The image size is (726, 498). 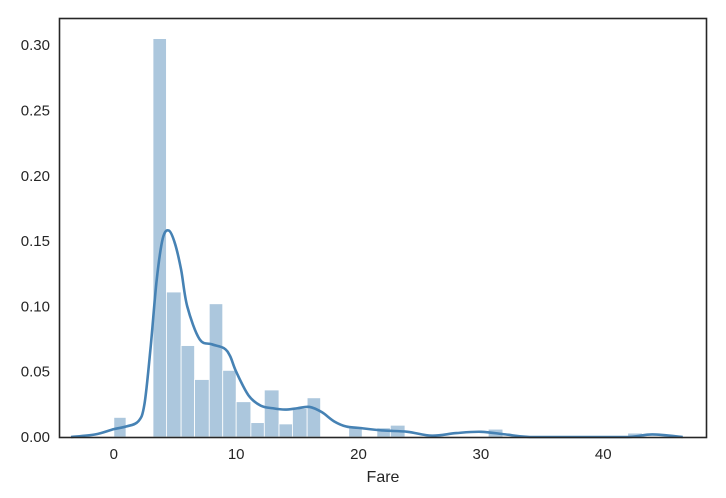 I want to click on y-tick-label: 0.05, so click(x=35, y=372).